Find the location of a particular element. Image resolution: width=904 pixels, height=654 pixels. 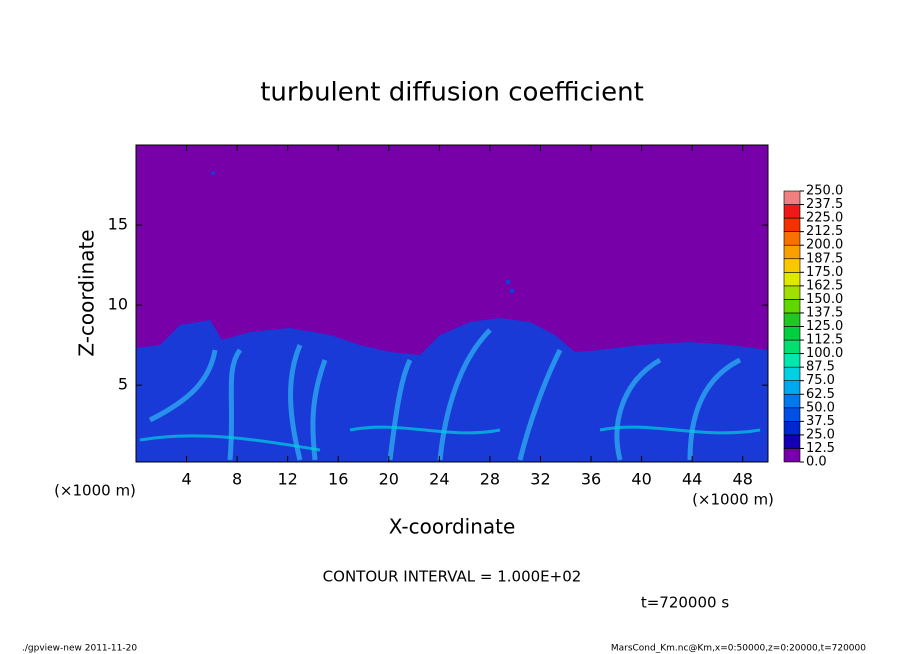

y-tick-label: 10 is located at coordinates (118, 304).